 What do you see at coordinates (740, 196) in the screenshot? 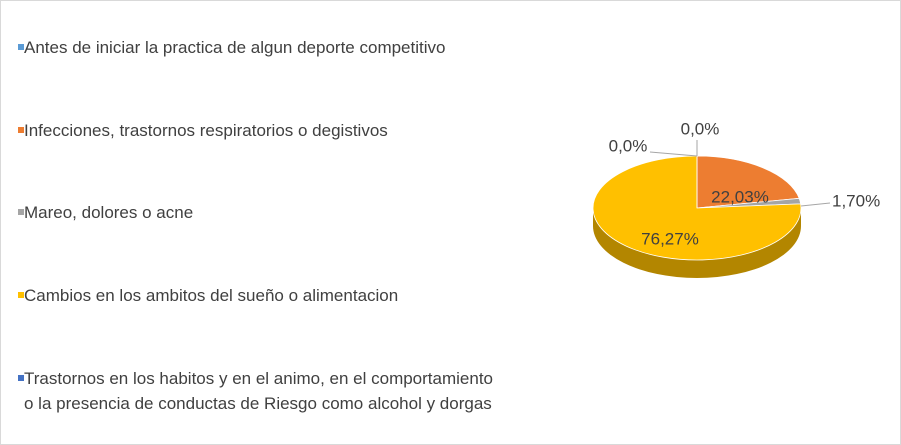
I see `data-label: 22,03%` at bounding box center [740, 196].